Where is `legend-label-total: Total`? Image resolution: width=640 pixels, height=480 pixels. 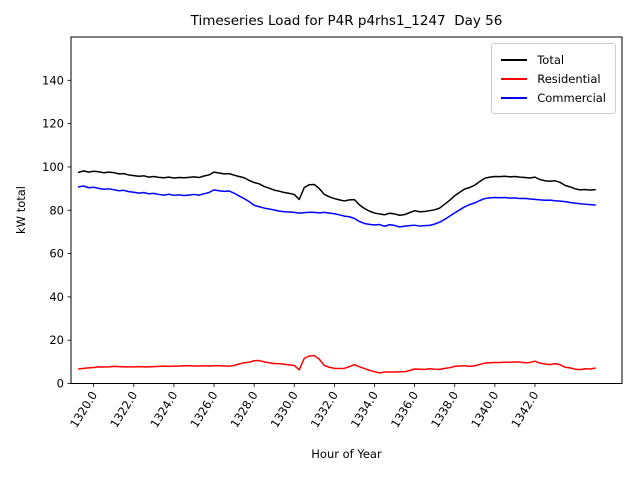
legend-label-total: Total is located at coordinates (551, 59).